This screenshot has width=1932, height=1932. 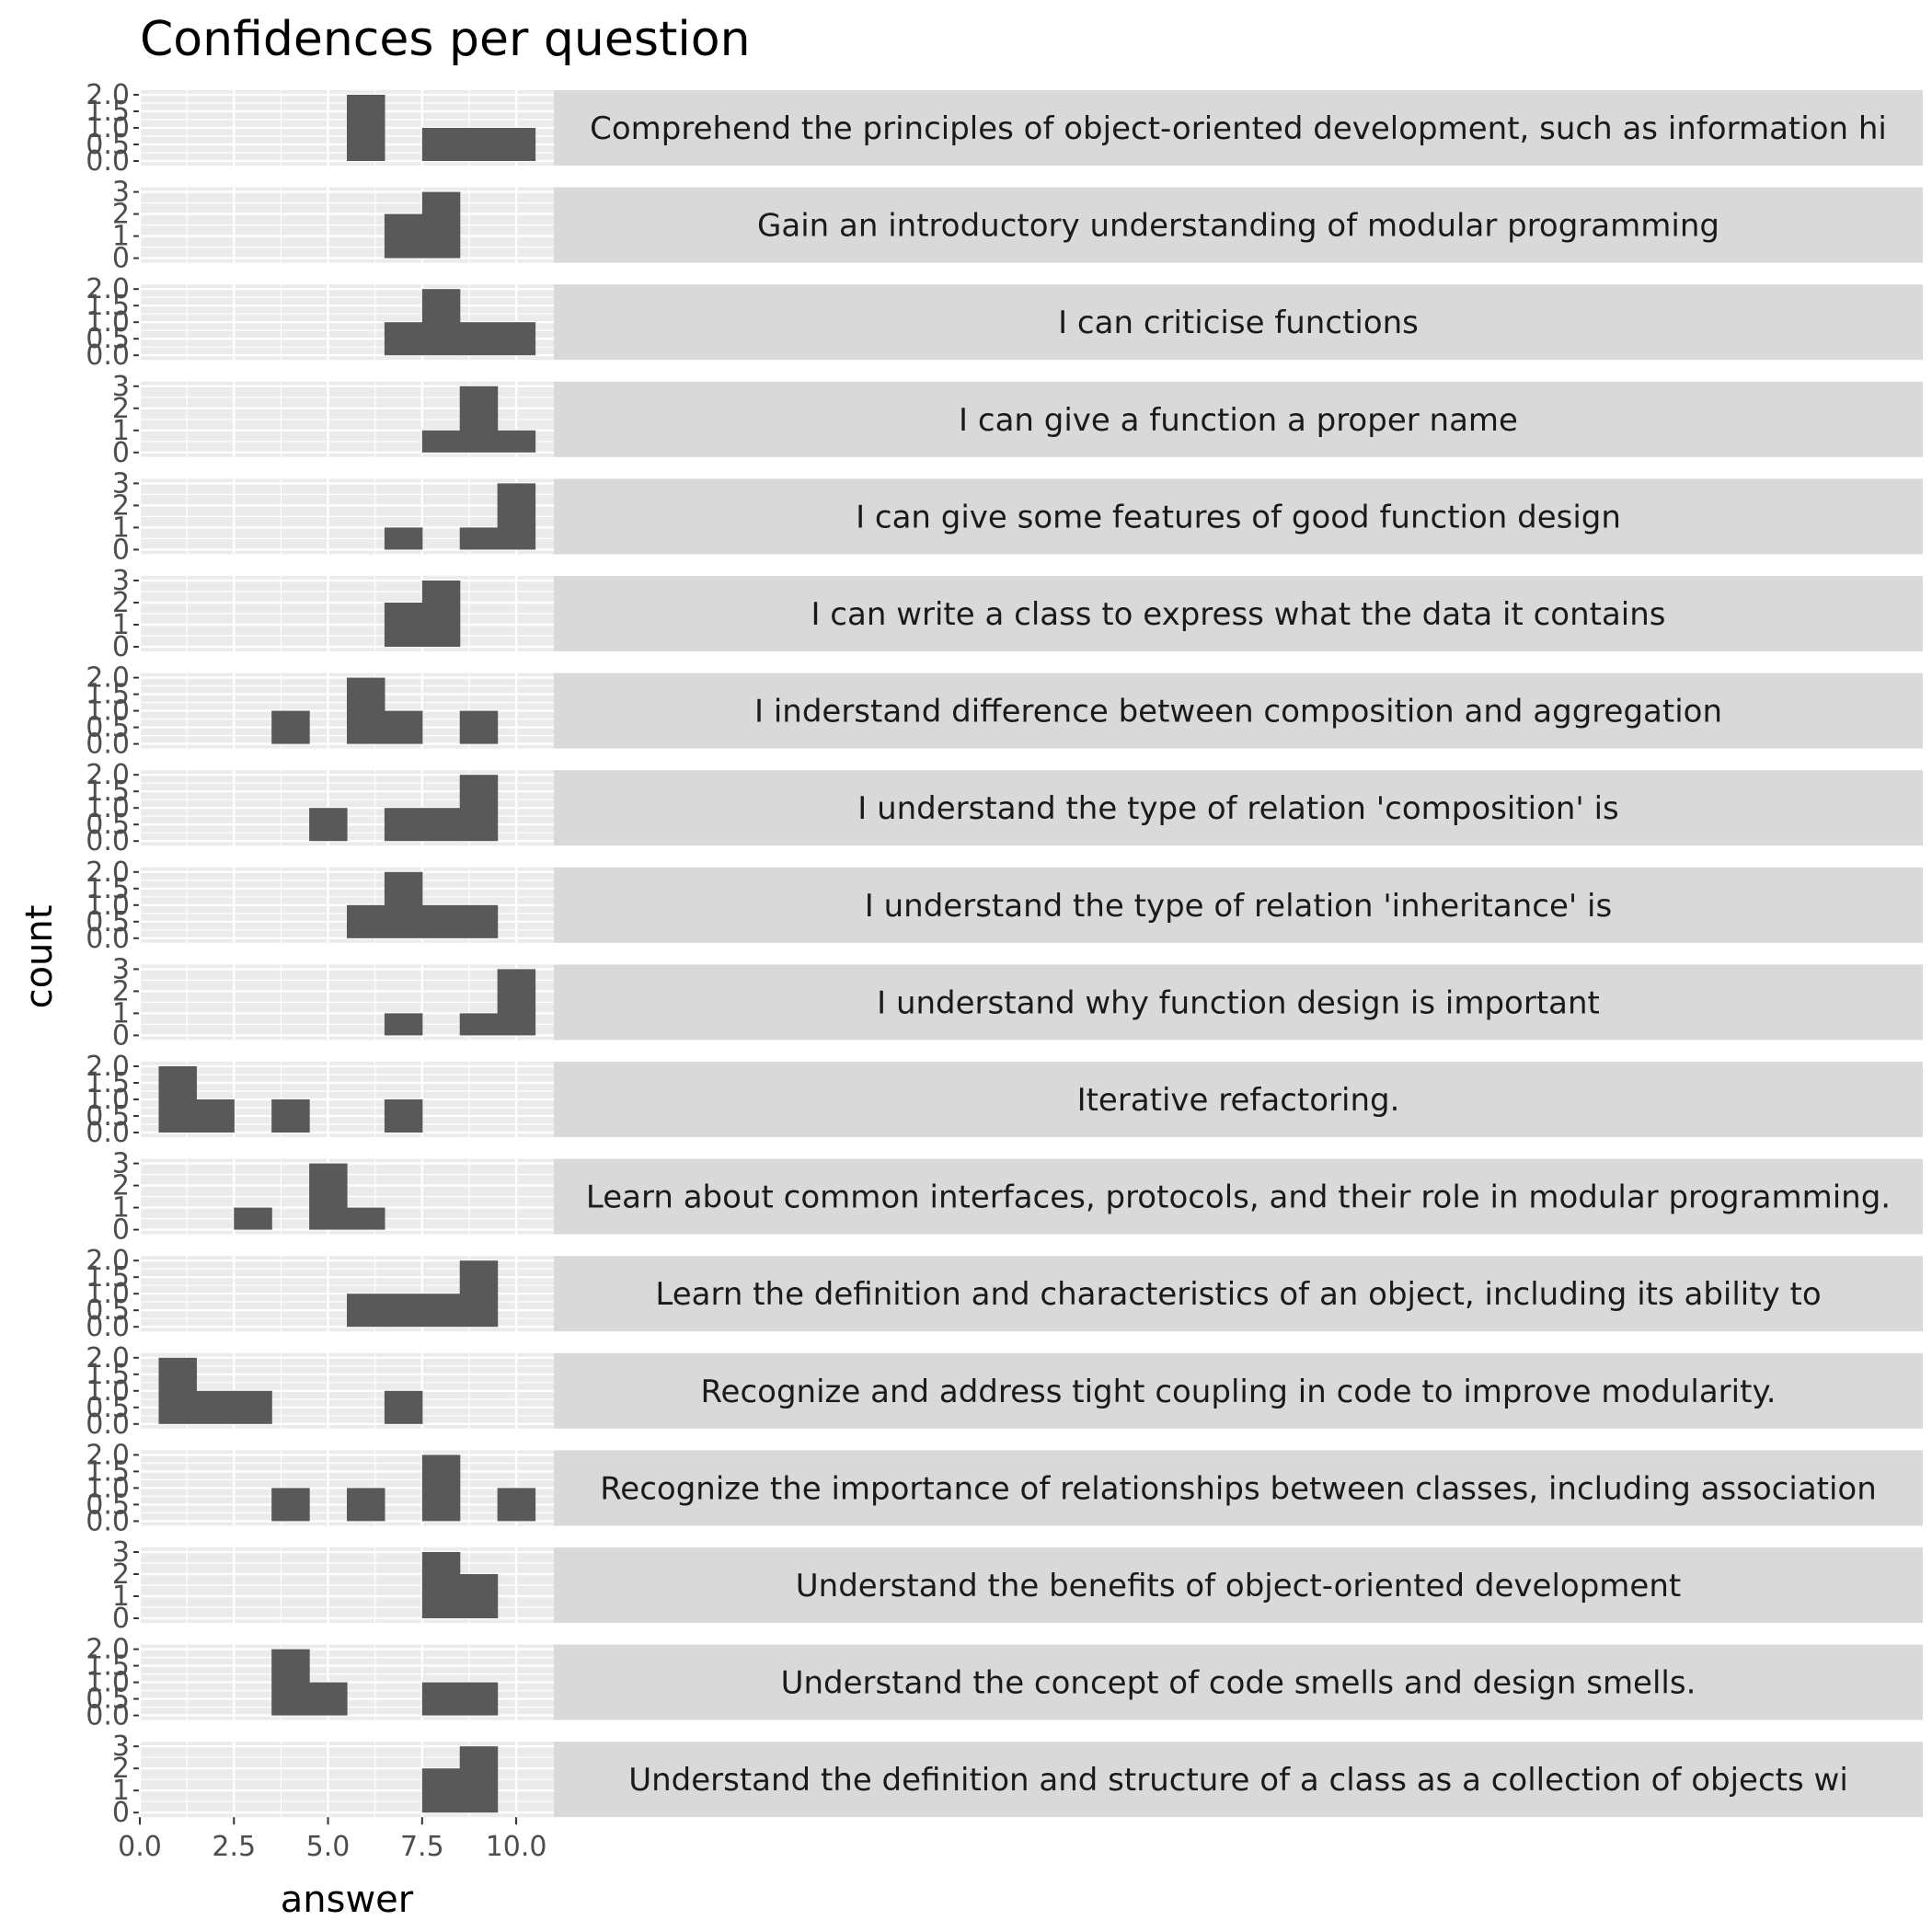 I want to click on x-tick-label: 0.0, so click(x=140, y=1847).